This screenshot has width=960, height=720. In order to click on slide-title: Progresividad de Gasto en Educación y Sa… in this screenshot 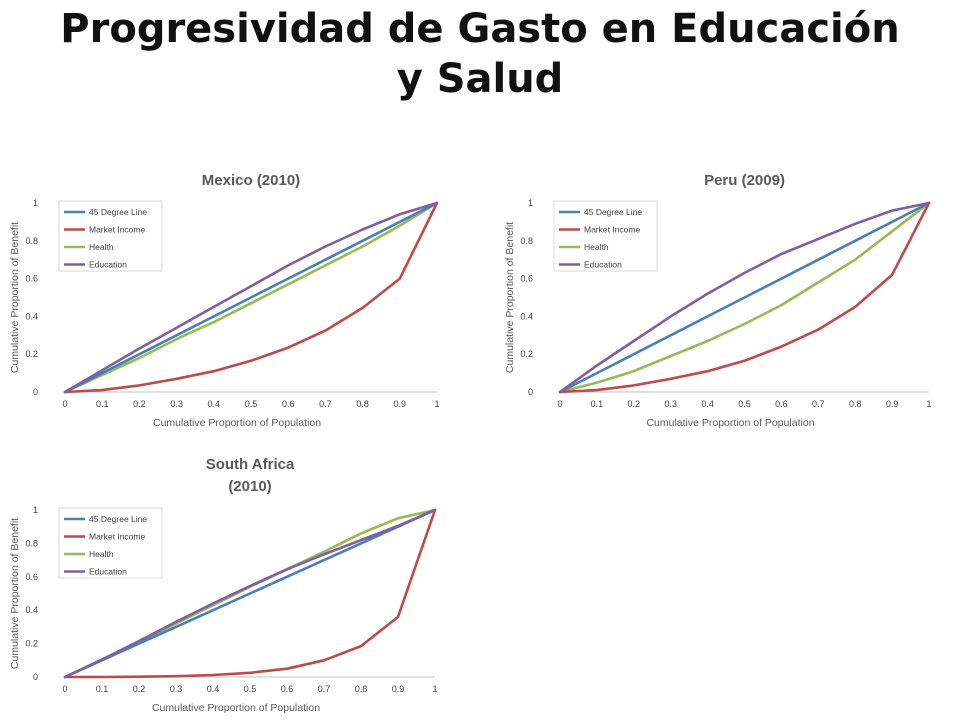, I will do `click(480, 54)`.